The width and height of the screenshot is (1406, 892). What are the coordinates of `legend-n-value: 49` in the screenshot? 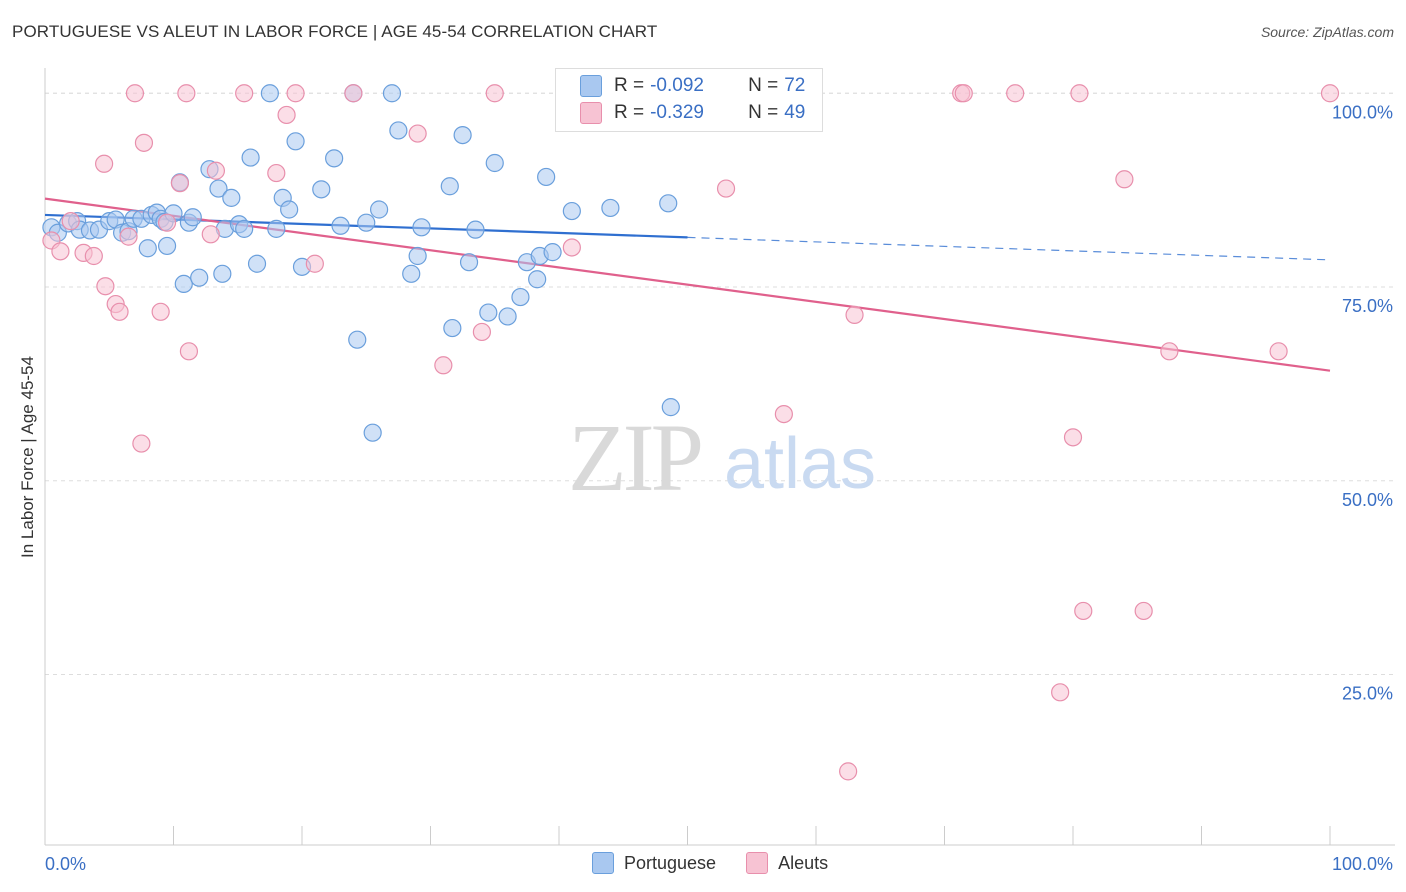 It's located at (795, 112).